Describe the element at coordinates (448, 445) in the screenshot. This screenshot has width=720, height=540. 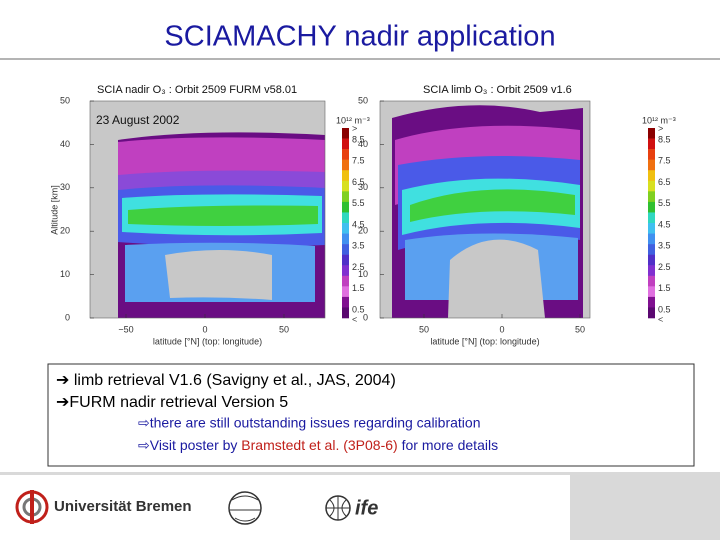
I see `text-part: for more details` at that location.